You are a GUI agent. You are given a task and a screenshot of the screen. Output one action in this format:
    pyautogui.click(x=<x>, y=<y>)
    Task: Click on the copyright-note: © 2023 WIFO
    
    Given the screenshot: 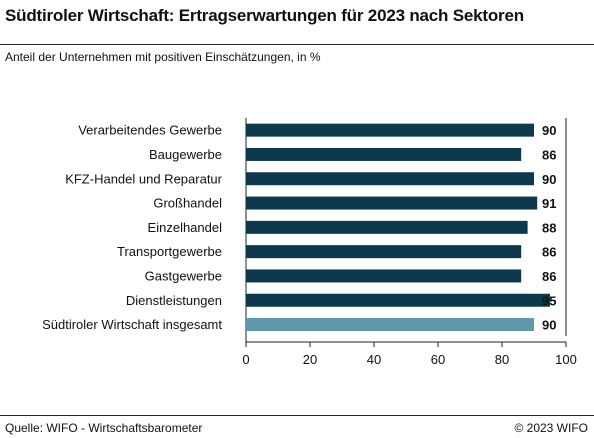 What is the action you would take?
    pyautogui.click(x=551, y=428)
    